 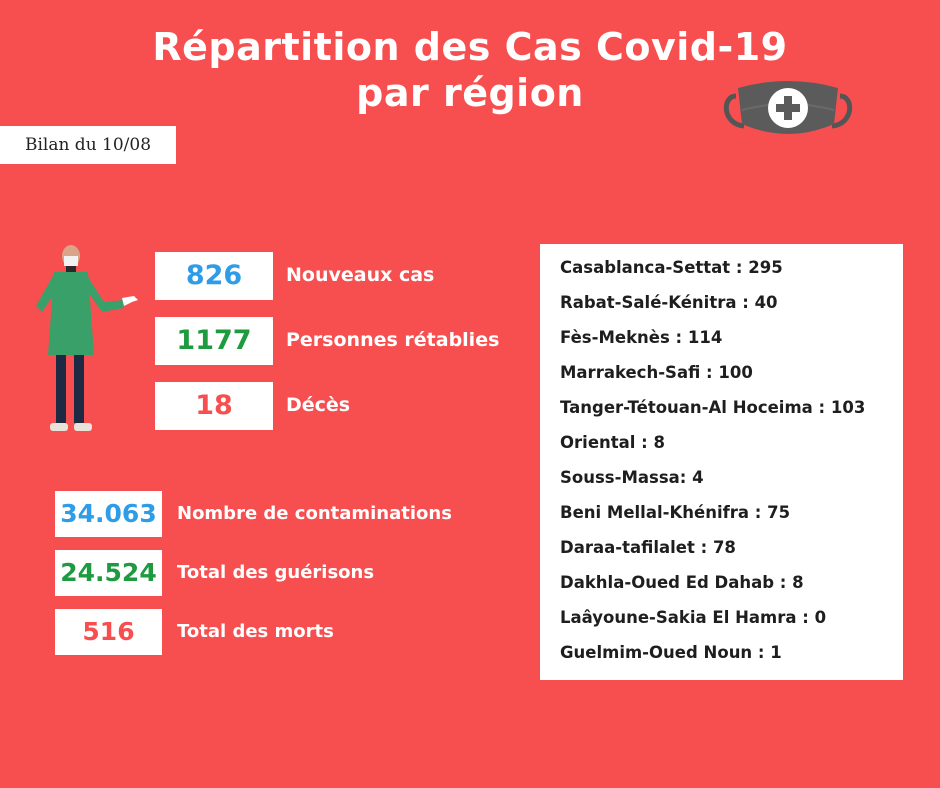 I want to click on region-item: Souss-Massa: 4, so click(x=632, y=477).